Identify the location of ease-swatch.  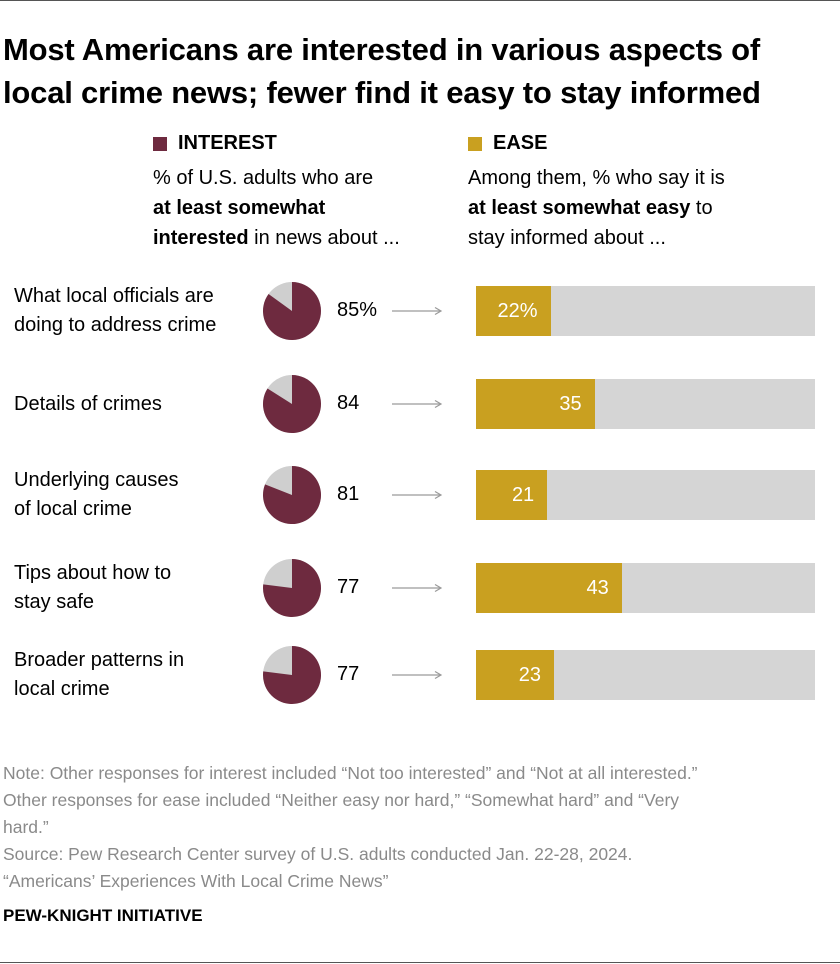
(475, 144).